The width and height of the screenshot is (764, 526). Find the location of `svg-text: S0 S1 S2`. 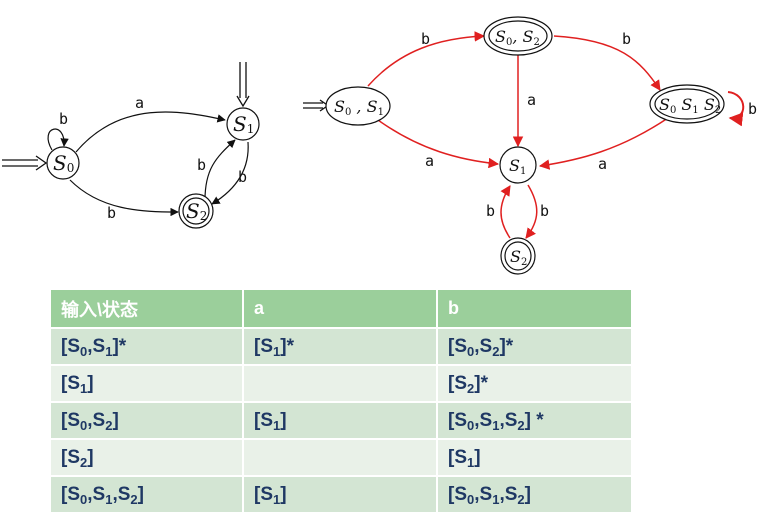

svg-text: S0 S1 S2 is located at coordinates (690, 105).